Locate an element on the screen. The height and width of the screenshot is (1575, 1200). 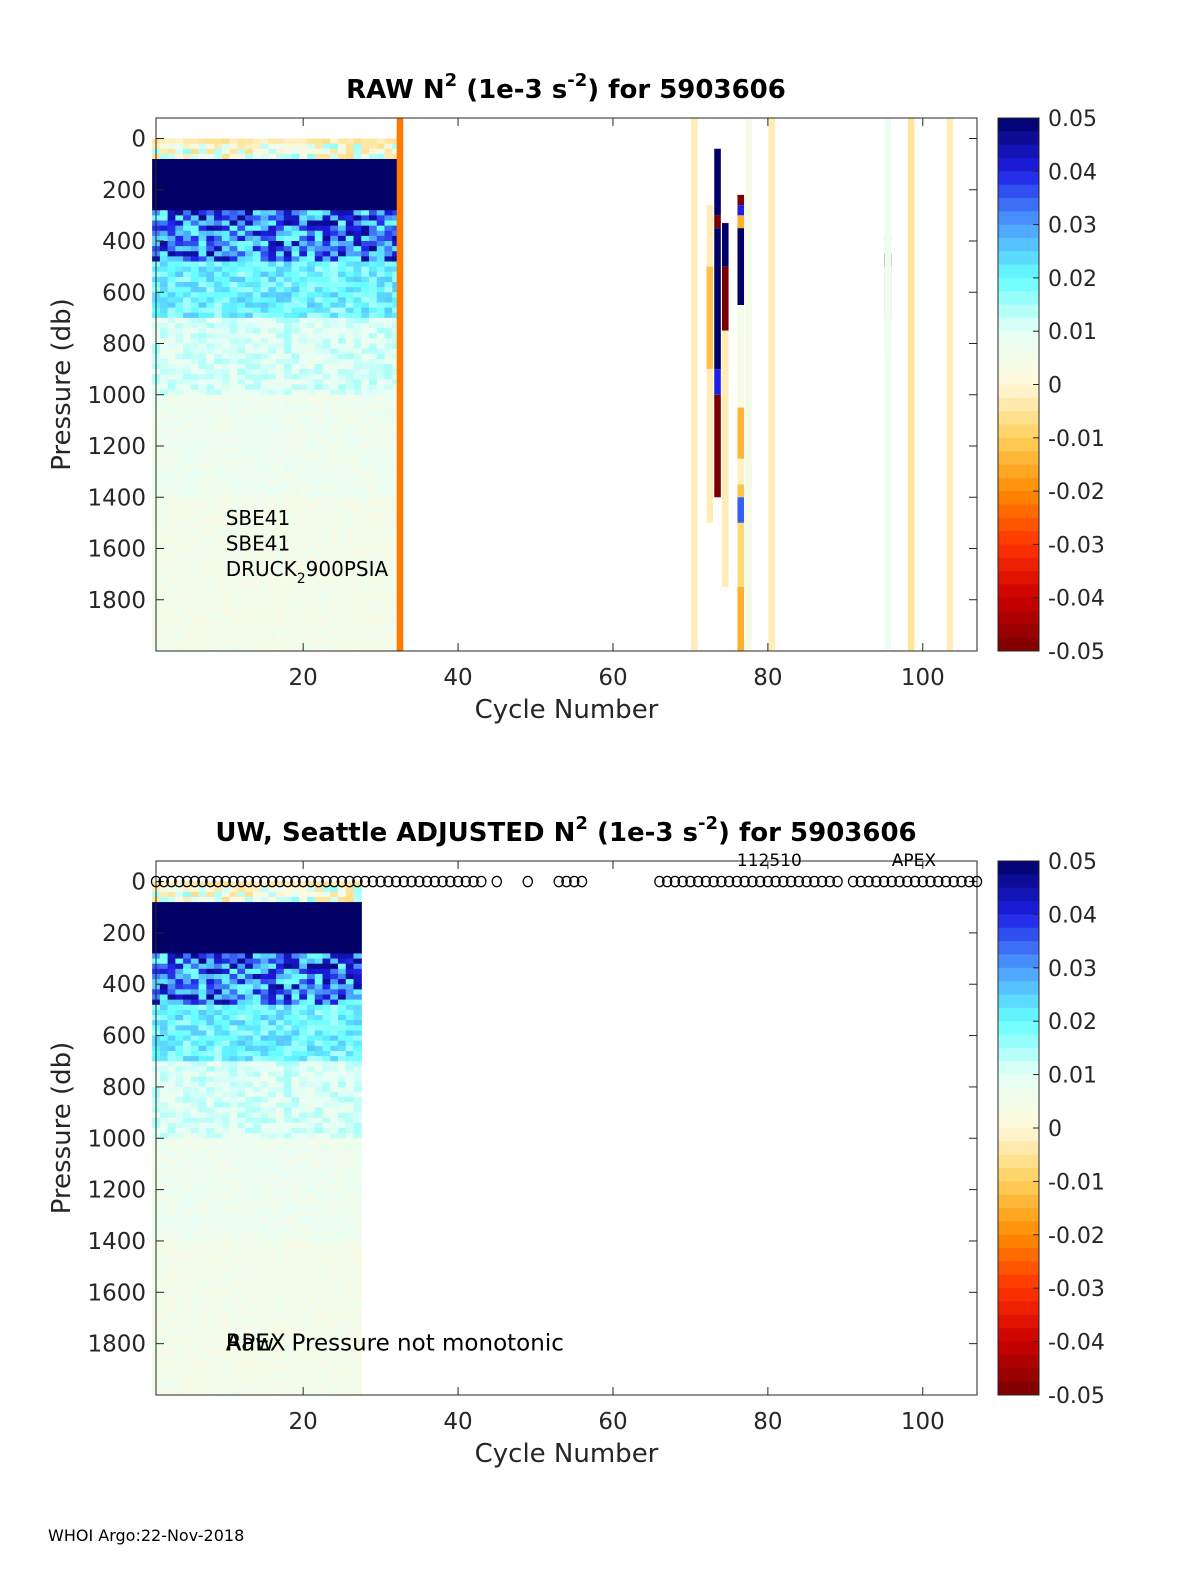
colorbar-tick-label: 0.05 is located at coordinates (1072, 119).